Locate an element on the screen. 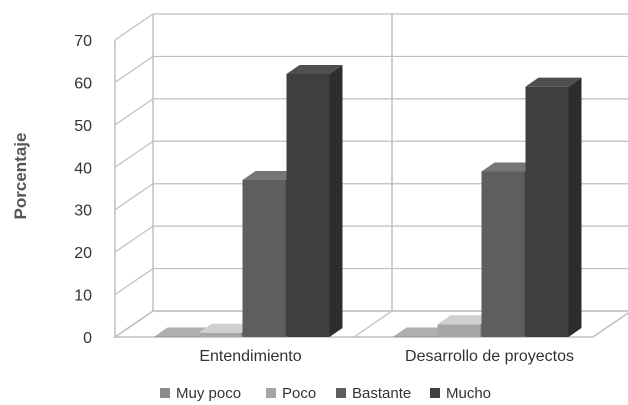 The width and height of the screenshot is (628, 405). legend-label: Bastante is located at coordinates (381, 393).